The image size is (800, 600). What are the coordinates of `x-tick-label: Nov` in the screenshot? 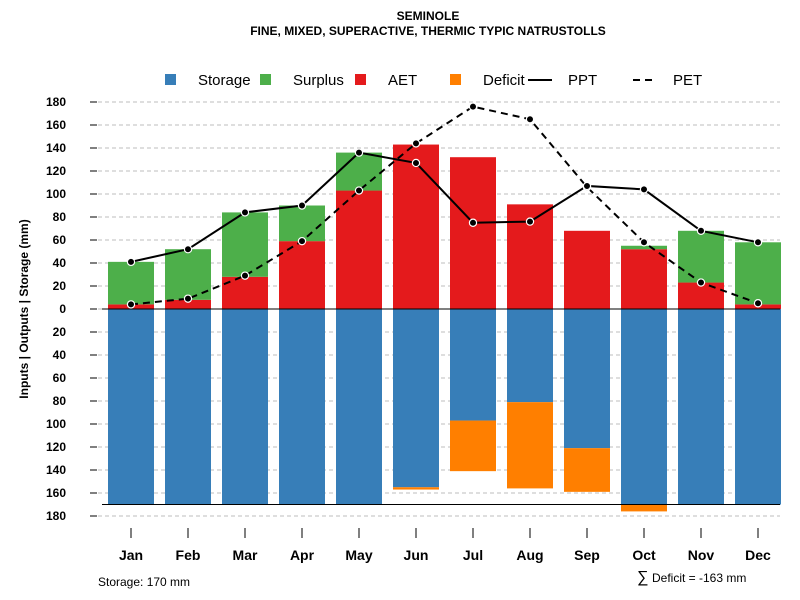 It's located at (701, 555).